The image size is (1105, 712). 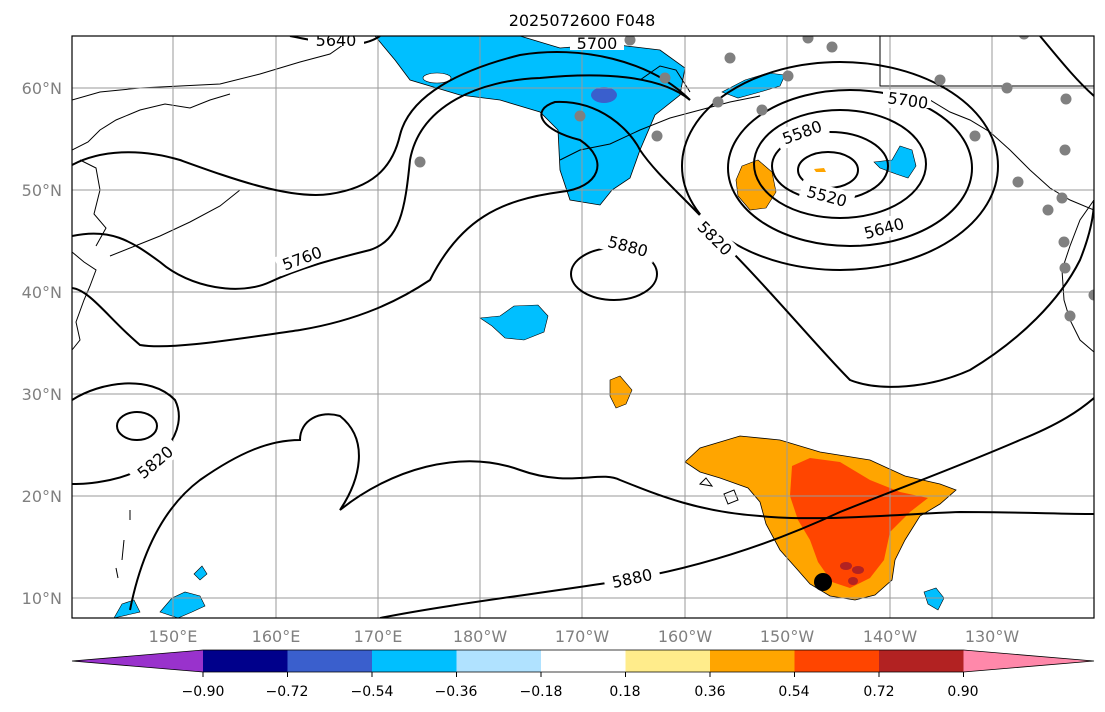 What do you see at coordinates (604, 95) in the screenshot?
I see `strong-negative-shade` at bounding box center [604, 95].